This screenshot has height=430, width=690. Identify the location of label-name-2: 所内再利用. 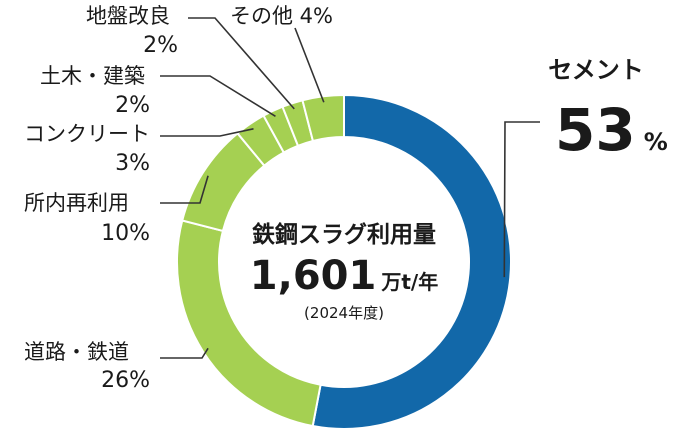
(76, 203).